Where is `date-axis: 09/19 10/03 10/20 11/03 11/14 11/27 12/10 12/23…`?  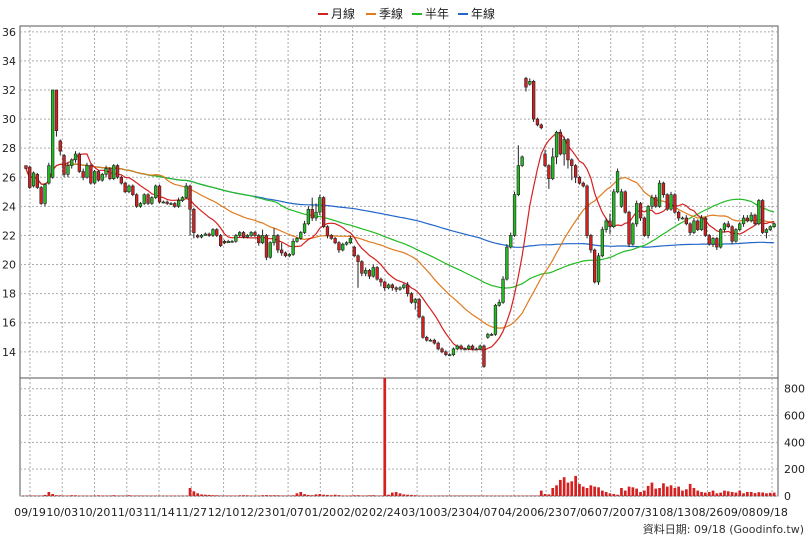
date-axis: 09/19 10/03 10/20 11/03 11/14 11/27 12/10 12/23… is located at coordinates (401, 512).